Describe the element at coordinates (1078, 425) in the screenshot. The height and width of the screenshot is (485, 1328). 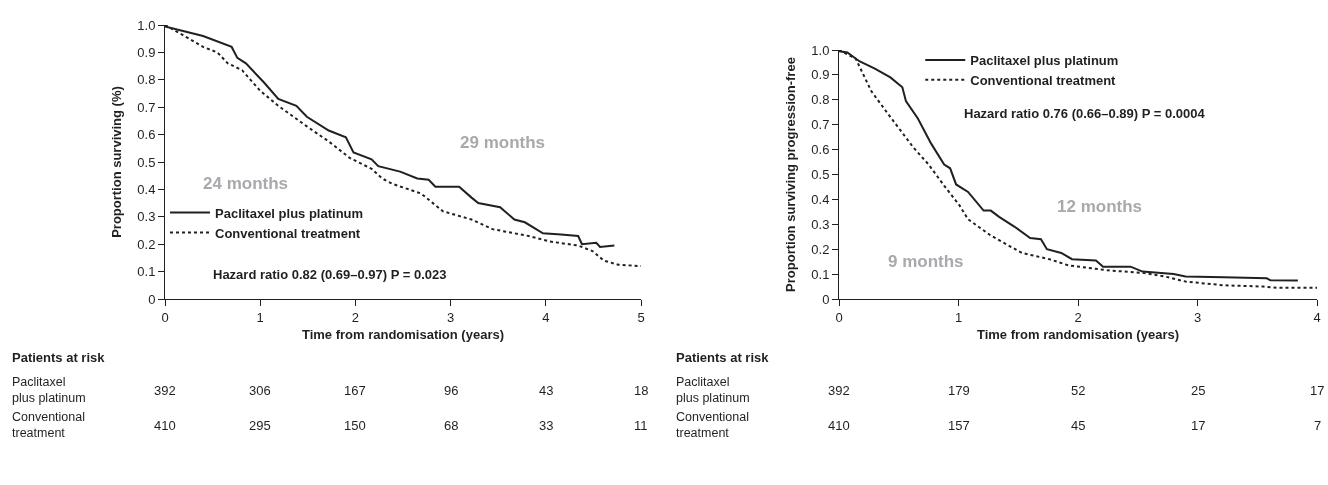
I see `text: 45` at that location.